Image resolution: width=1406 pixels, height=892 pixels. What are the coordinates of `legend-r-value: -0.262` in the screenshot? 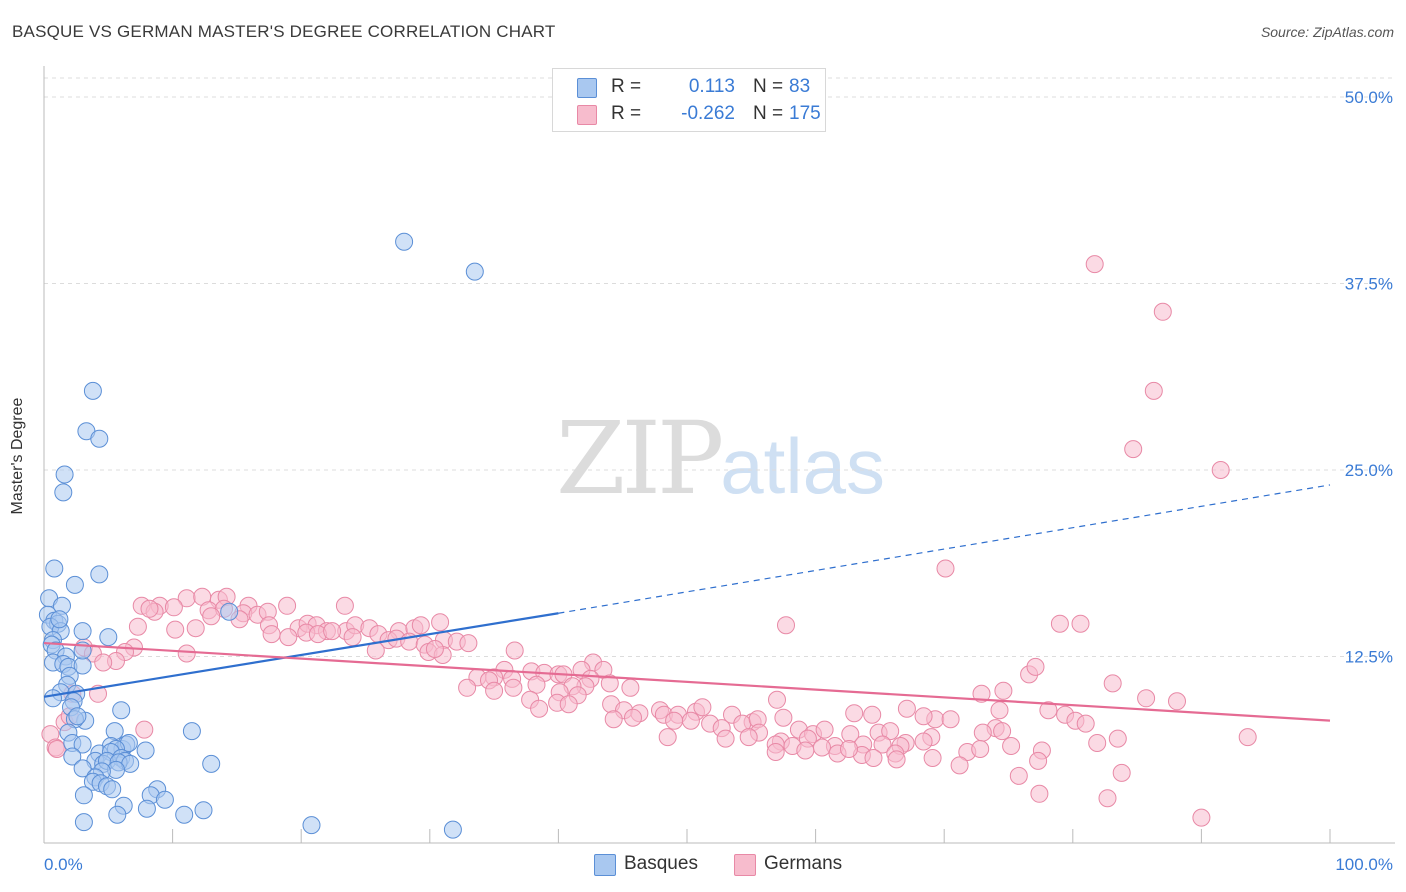 It's located at (708, 113).